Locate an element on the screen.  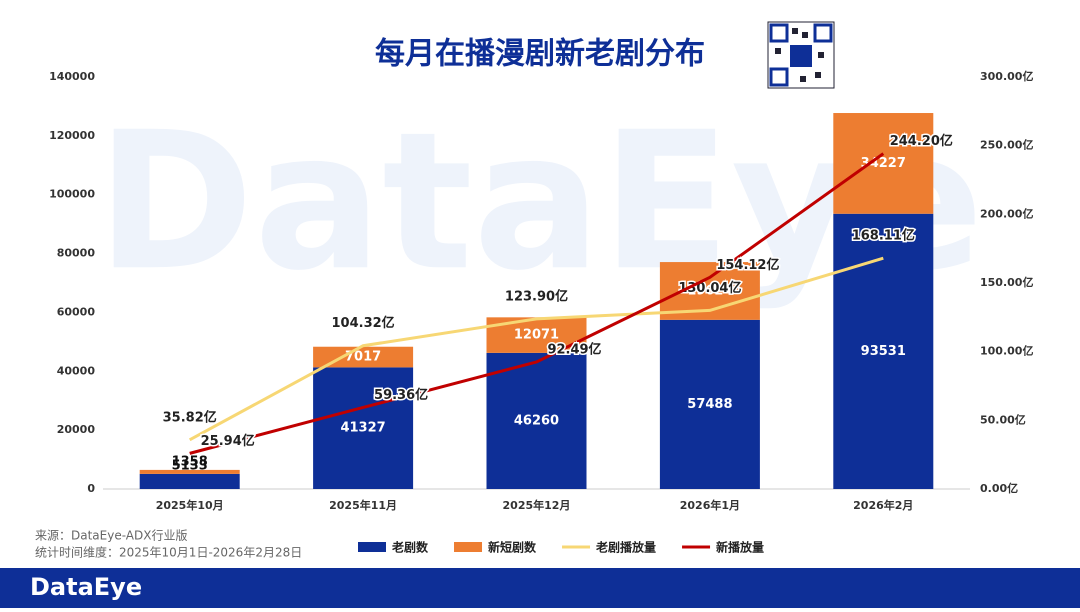
legend-label: 老剧数 is located at coordinates (410, 547).